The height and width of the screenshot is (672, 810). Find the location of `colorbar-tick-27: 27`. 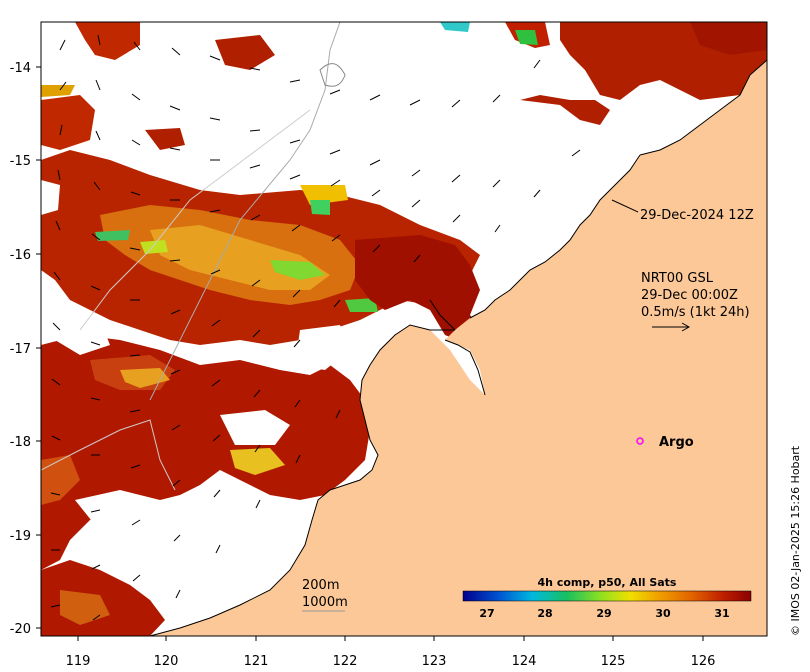

colorbar-tick-27: 27 is located at coordinates (486, 613).